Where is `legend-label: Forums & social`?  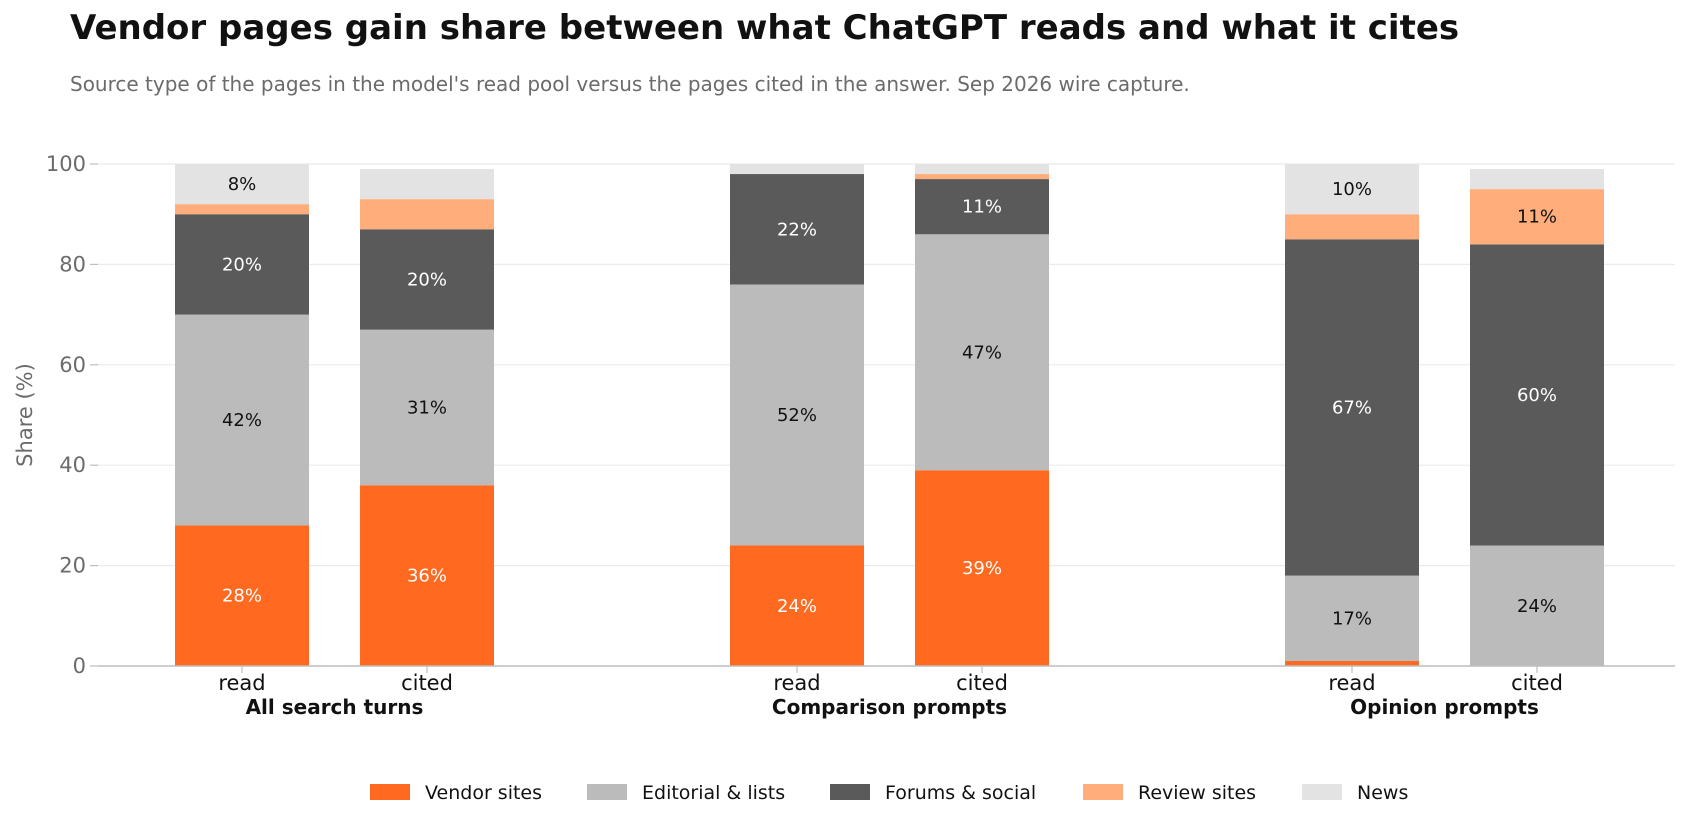 legend-label: Forums & social is located at coordinates (960, 793).